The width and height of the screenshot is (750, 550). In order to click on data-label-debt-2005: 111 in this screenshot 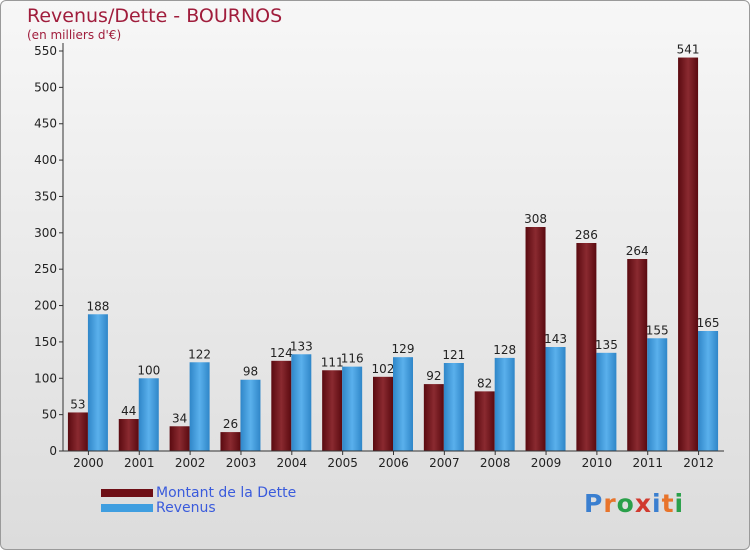, I will do `click(332, 362)`.